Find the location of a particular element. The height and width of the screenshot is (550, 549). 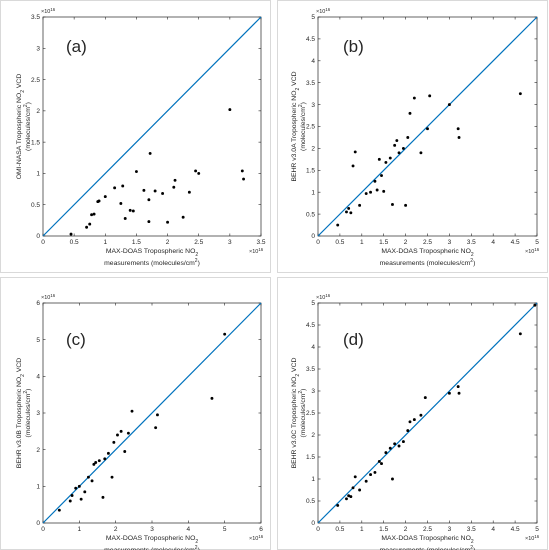

y-axis-label: BEHR v3.0A Tropospheric NO2​ VCD is located at coordinates (296, 126).